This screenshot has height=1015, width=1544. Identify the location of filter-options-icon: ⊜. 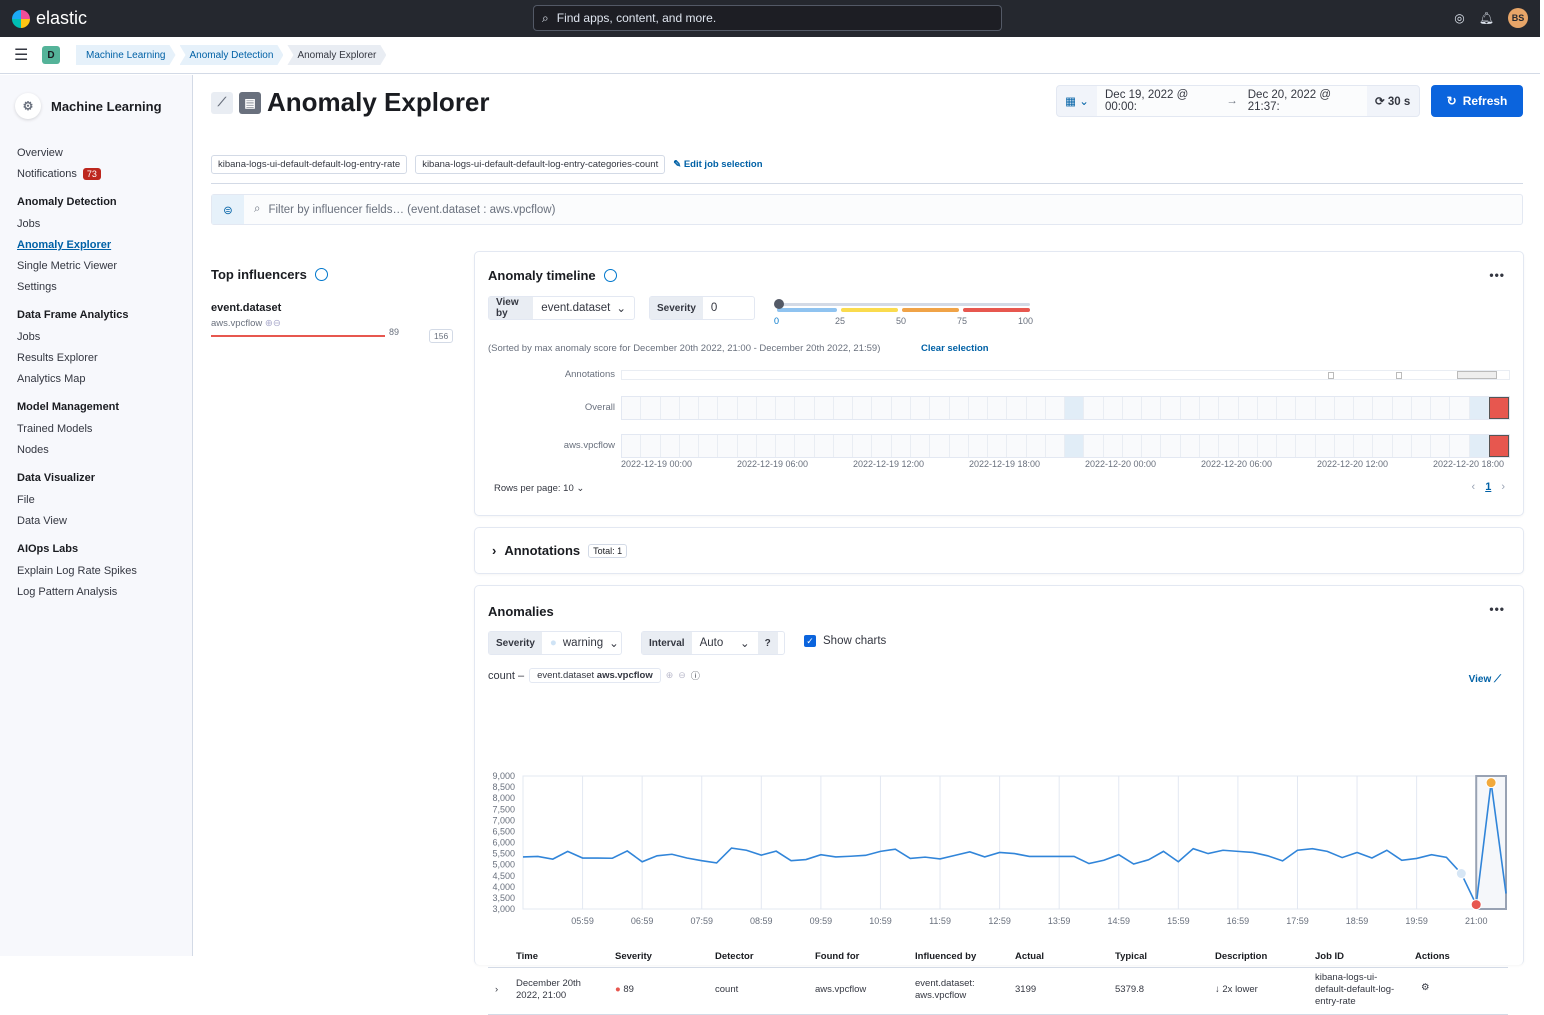
(228, 209).